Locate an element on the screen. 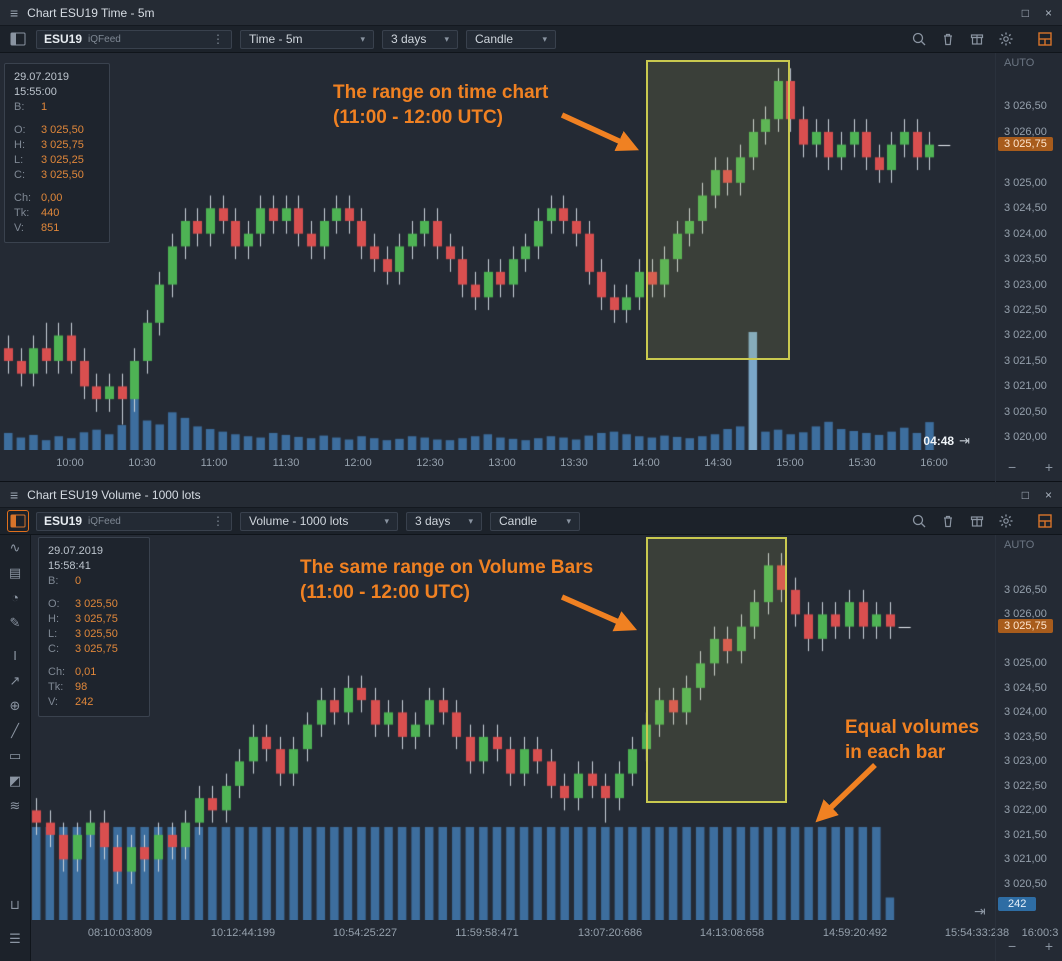  tooltip-row: Ch: 0,00 is located at coordinates (38, 198).